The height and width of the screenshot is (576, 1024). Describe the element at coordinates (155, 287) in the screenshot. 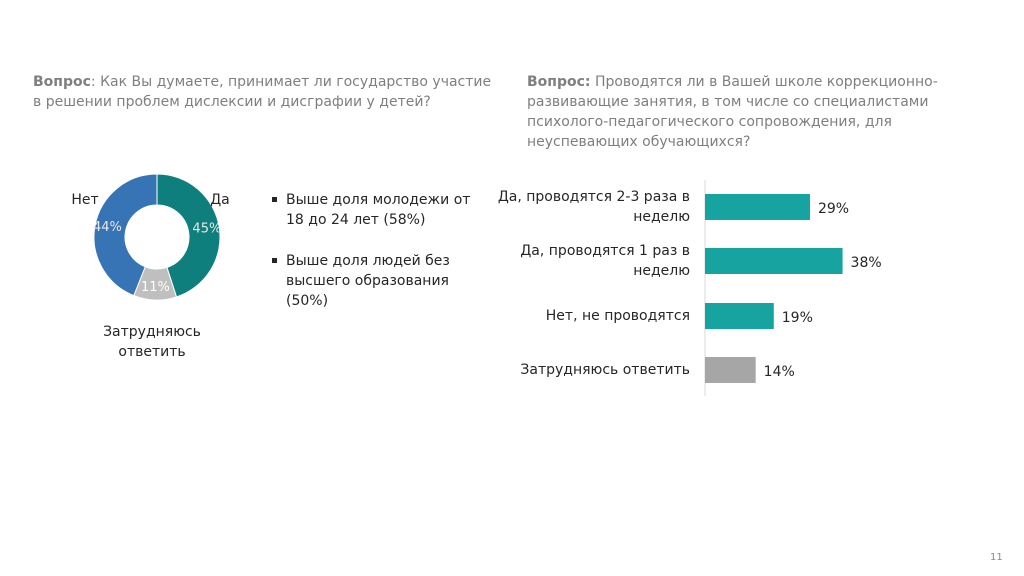

I see `value-label: 11%` at that location.